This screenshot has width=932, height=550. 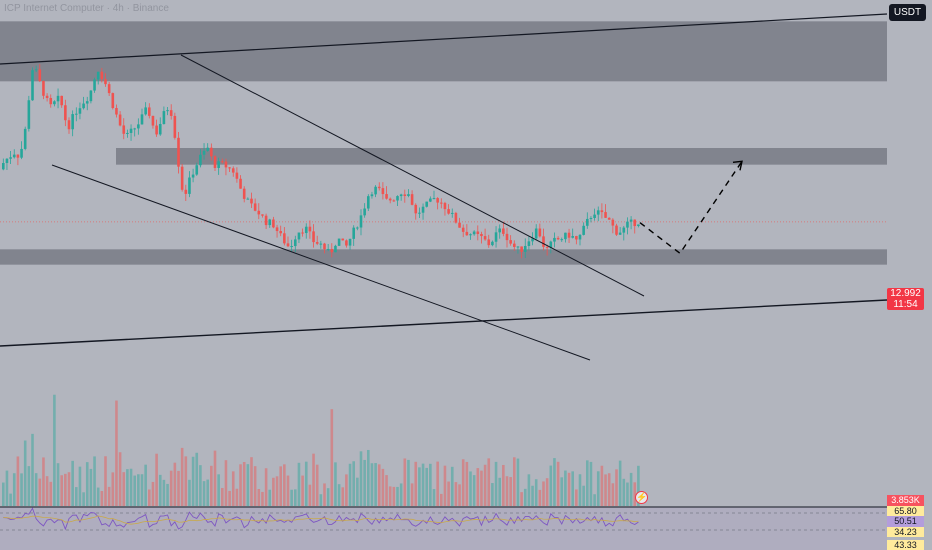 What do you see at coordinates (907, 12) in the screenshot?
I see `currency-unit-button: USDT` at bounding box center [907, 12].